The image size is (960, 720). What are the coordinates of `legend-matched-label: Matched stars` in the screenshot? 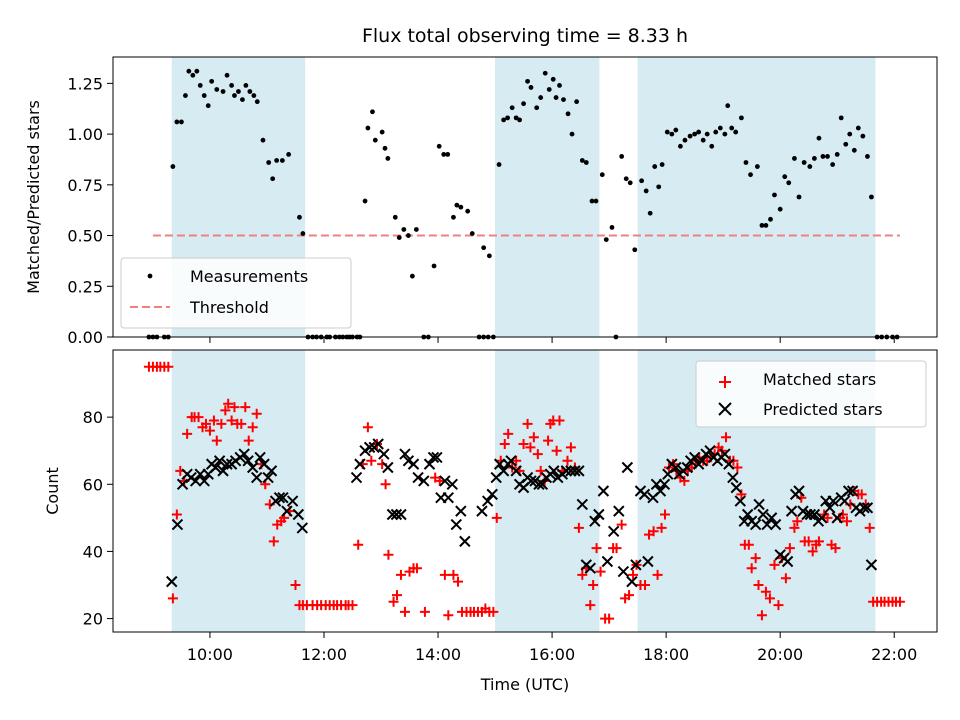 It's located at (819, 379).